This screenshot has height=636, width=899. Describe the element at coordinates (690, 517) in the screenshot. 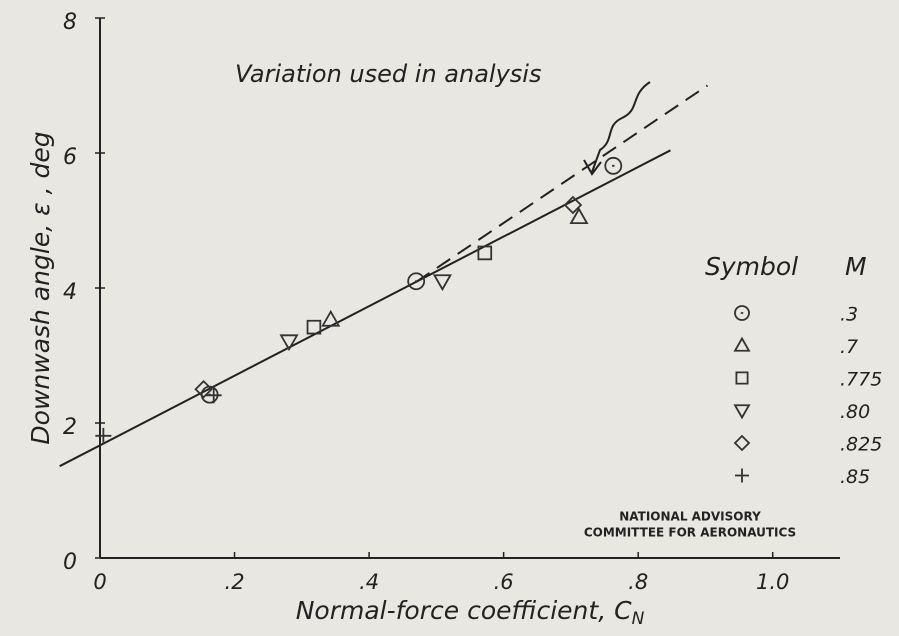

I see `note-line: NATIONAL ADVISORY` at that location.